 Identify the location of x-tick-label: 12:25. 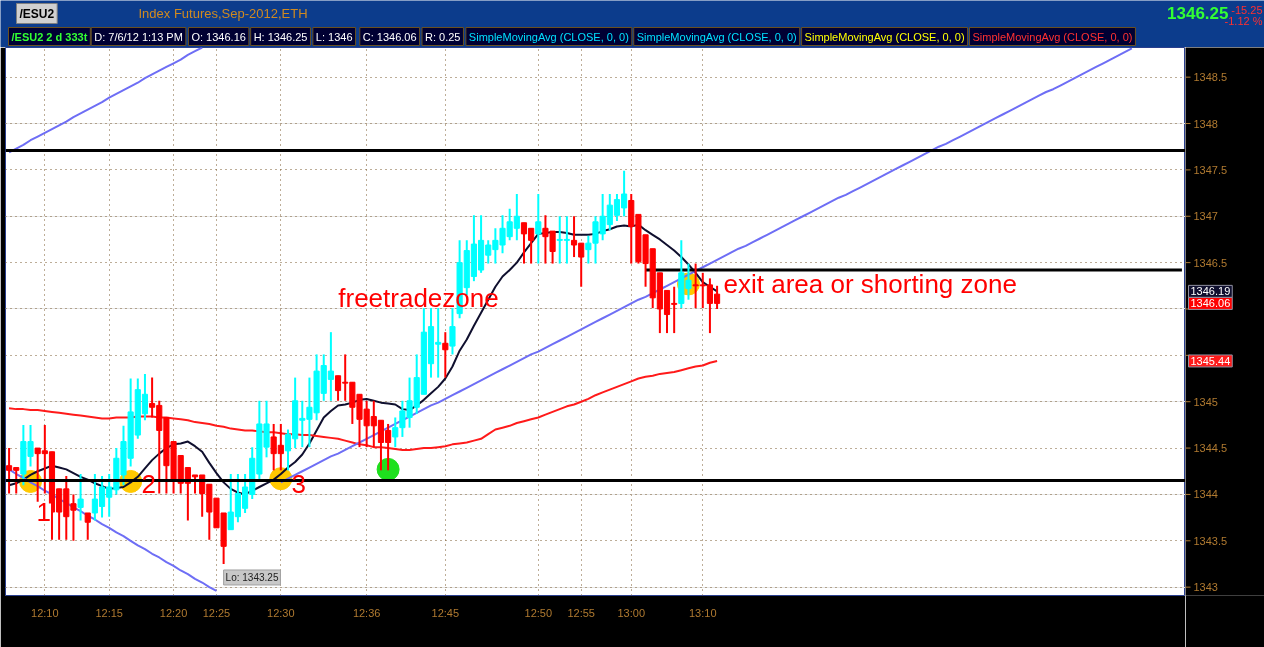
(216, 612).